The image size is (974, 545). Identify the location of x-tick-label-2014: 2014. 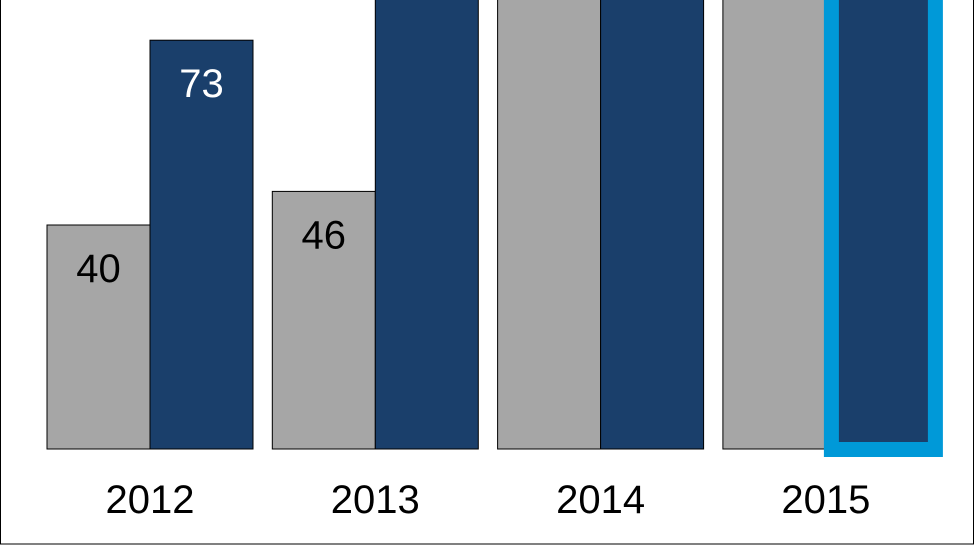
(600, 500).